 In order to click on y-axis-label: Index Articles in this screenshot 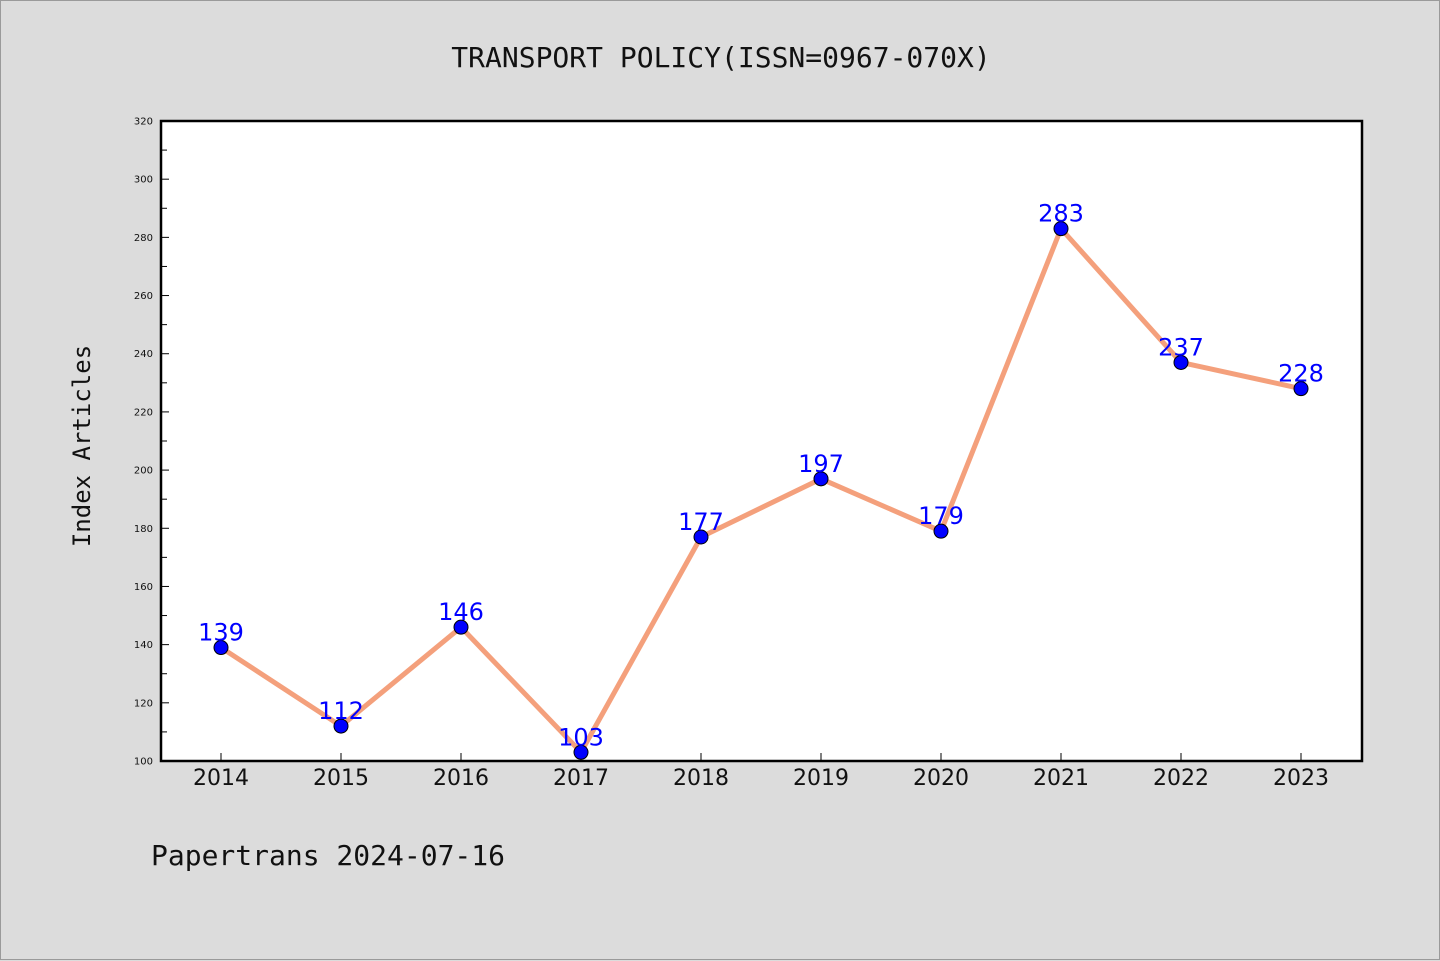, I will do `click(82, 446)`.